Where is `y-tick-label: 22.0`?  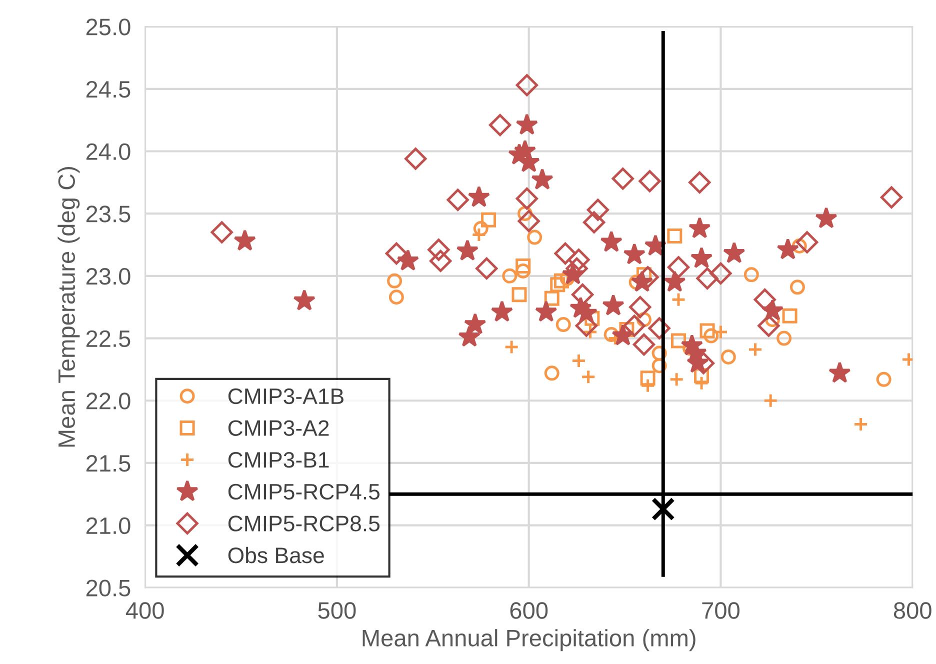 y-tick-label: 22.0 is located at coordinates (108, 401).